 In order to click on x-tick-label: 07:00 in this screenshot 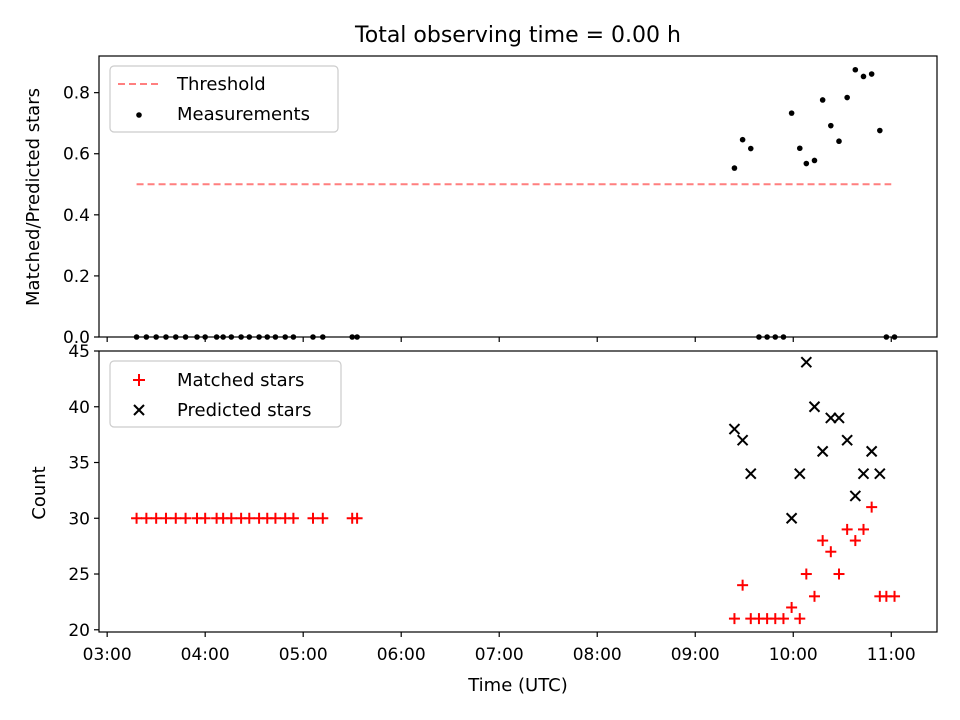, I will do `click(499, 655)`.